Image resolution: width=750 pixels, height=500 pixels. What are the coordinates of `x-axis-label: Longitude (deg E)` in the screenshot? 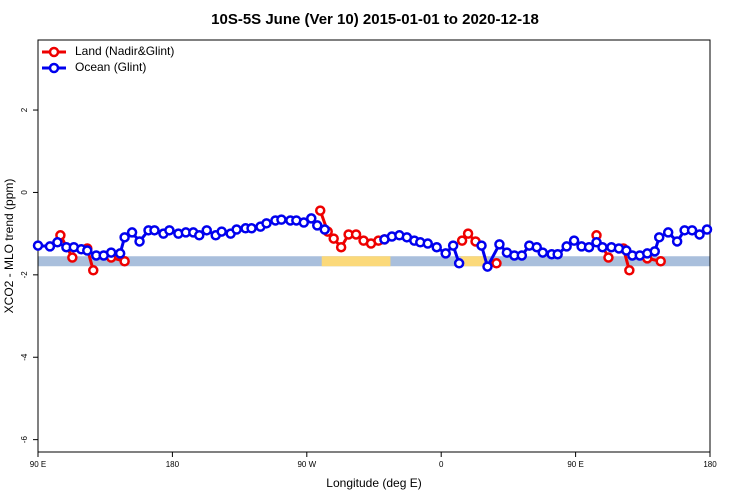 It's located at (373, 483).